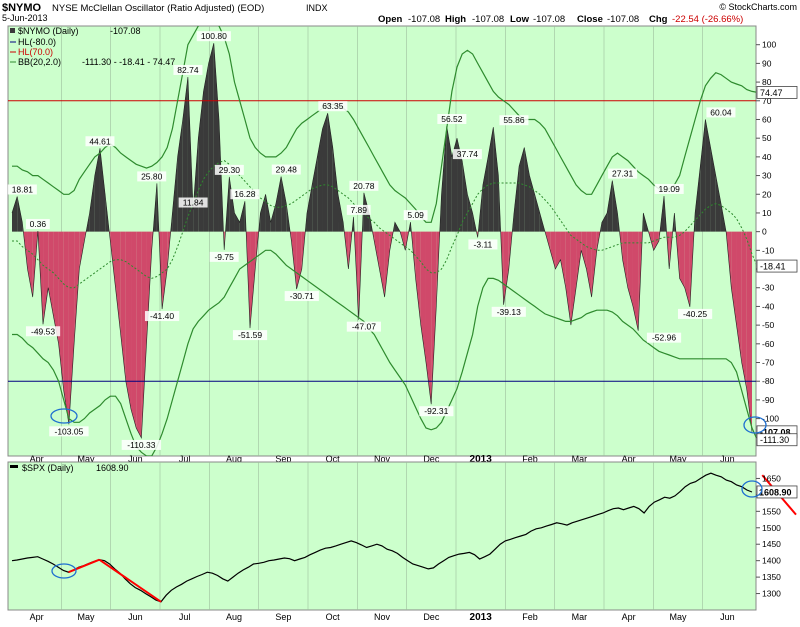  Describe the element at coordinates (125, 31) in the screenshot. I see `legend-nymo-value: -107.08` at that location.